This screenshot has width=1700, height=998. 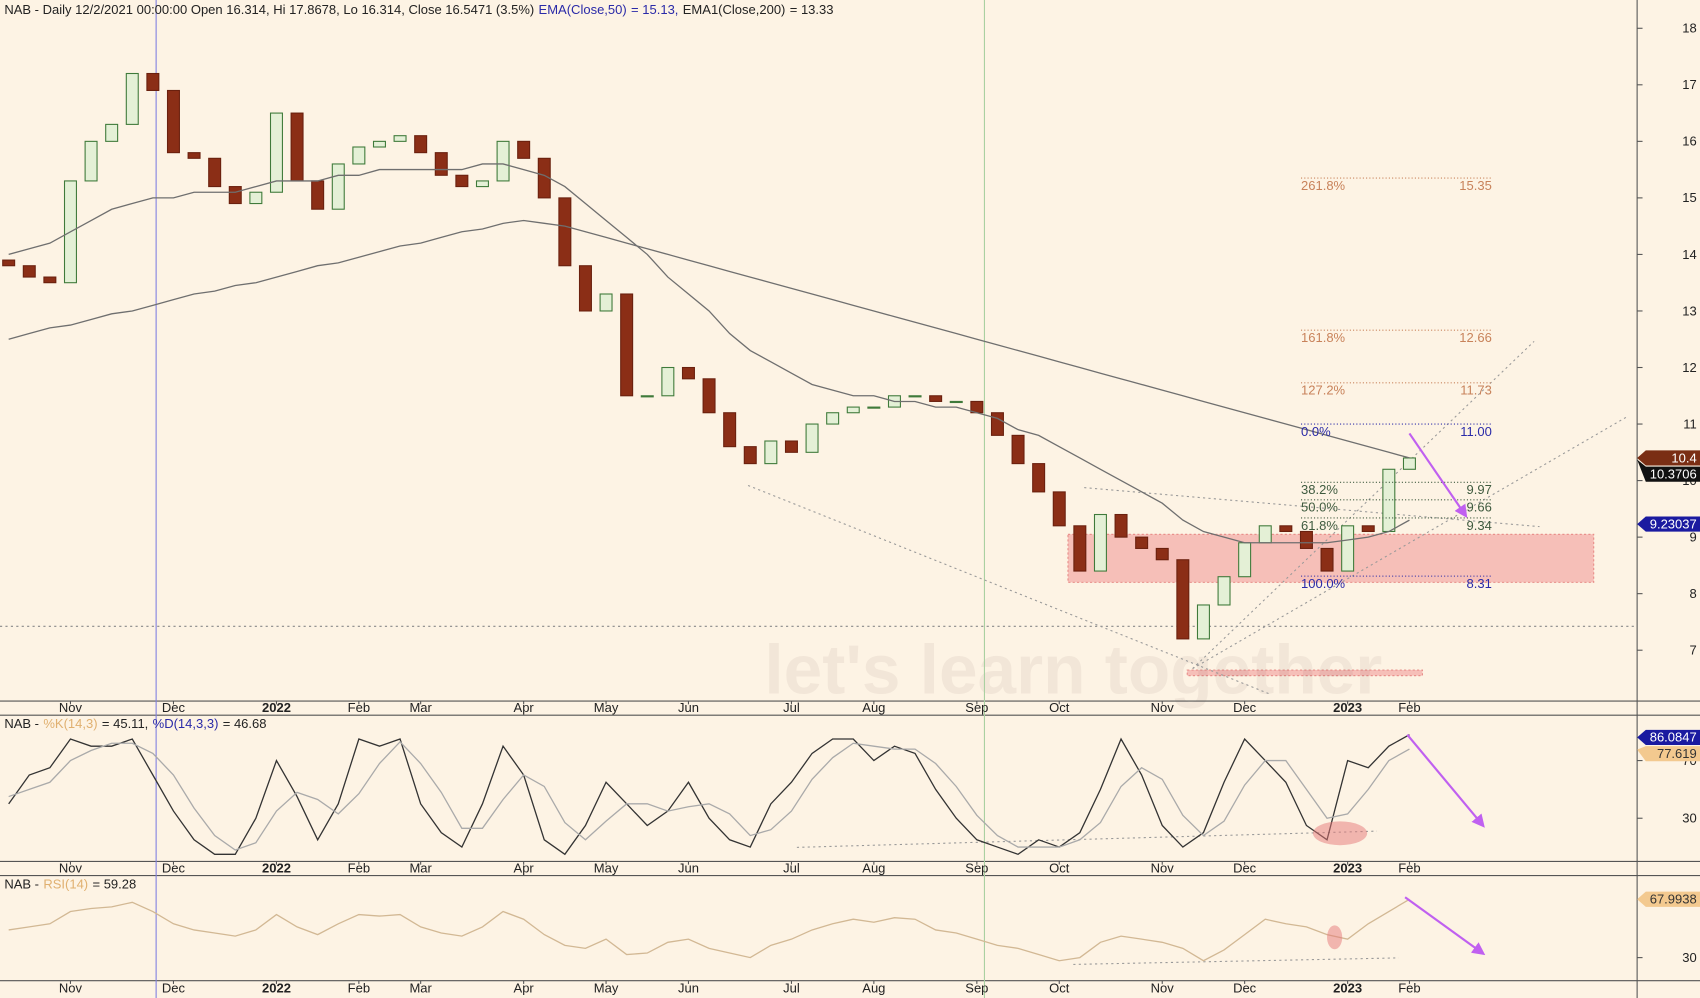 What do you see at coordinates (1073, 670) in the screenshot?
I see `watermark: let's learn together` at bounding box center [1073, 670].